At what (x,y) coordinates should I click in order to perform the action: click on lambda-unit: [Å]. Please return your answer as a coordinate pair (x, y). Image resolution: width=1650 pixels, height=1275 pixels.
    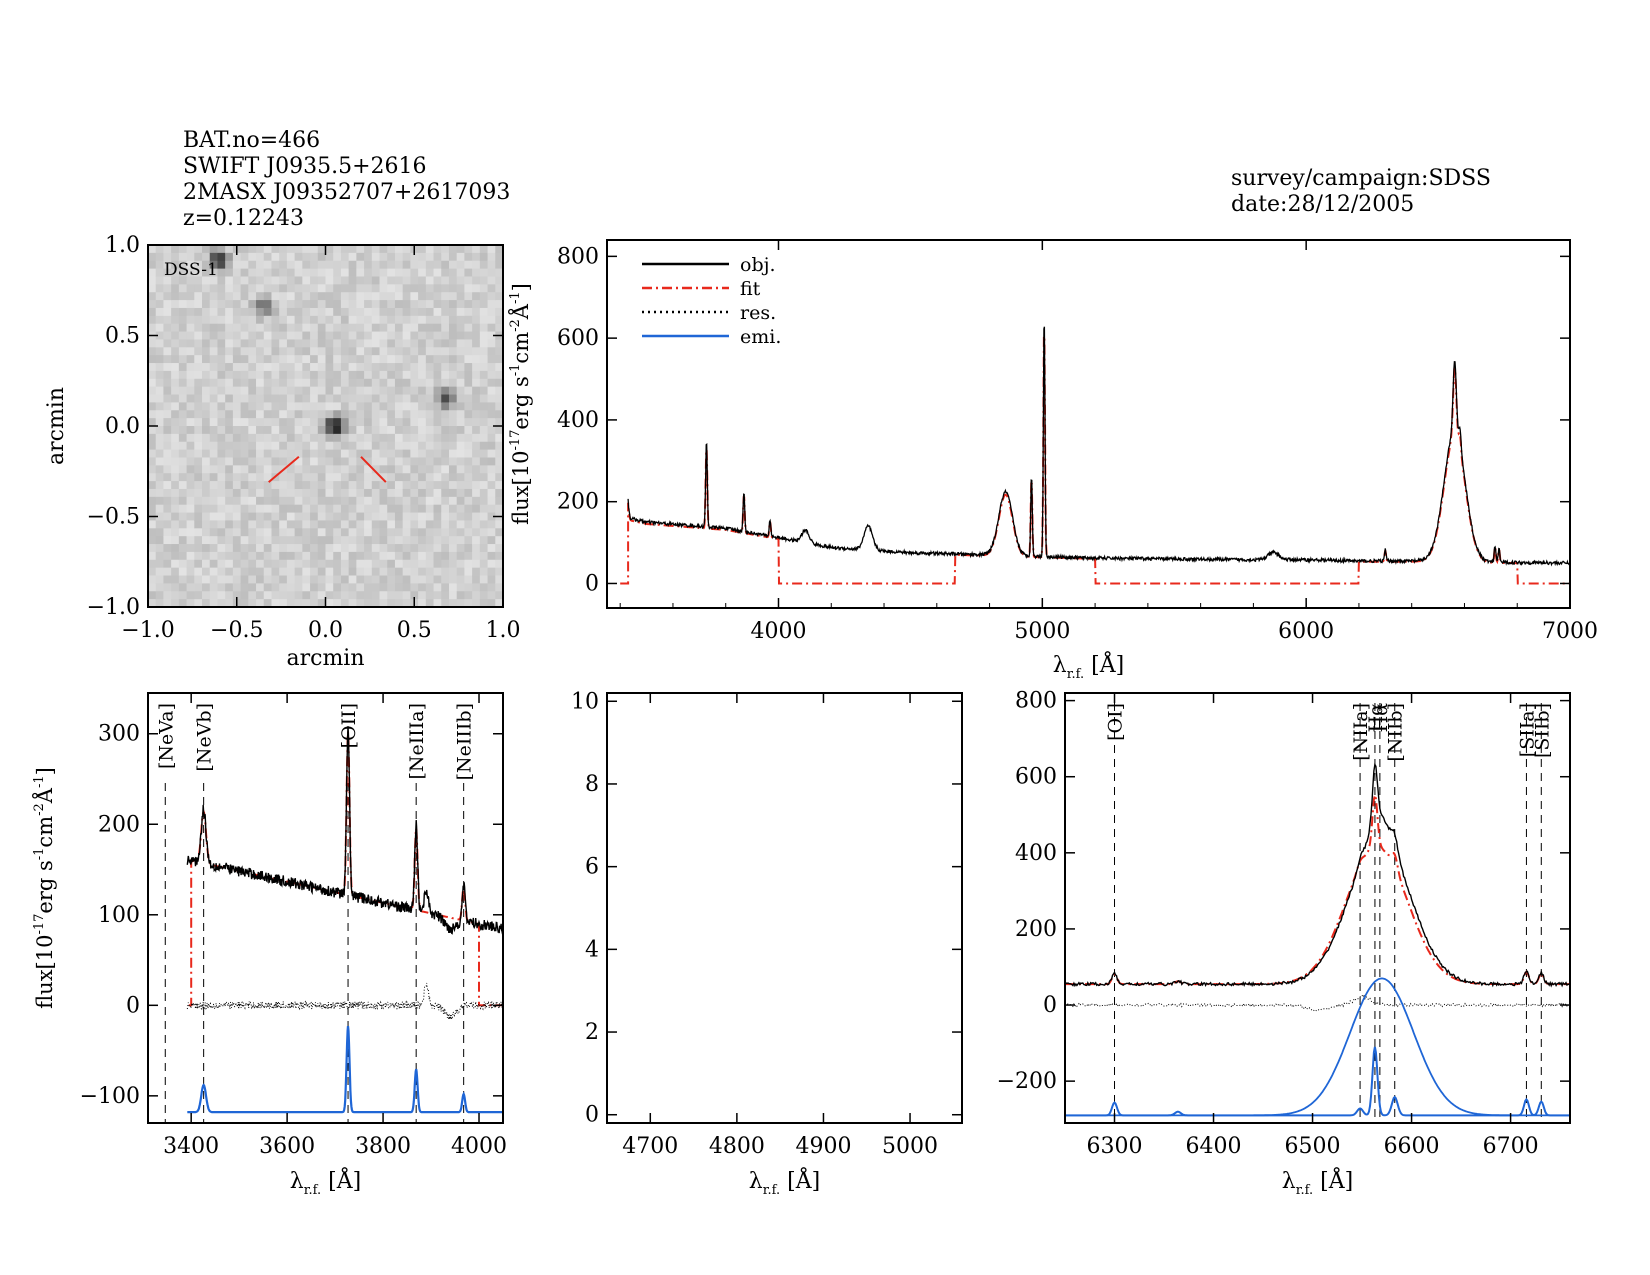
    Looking at the image, I should click on (341, 1180).